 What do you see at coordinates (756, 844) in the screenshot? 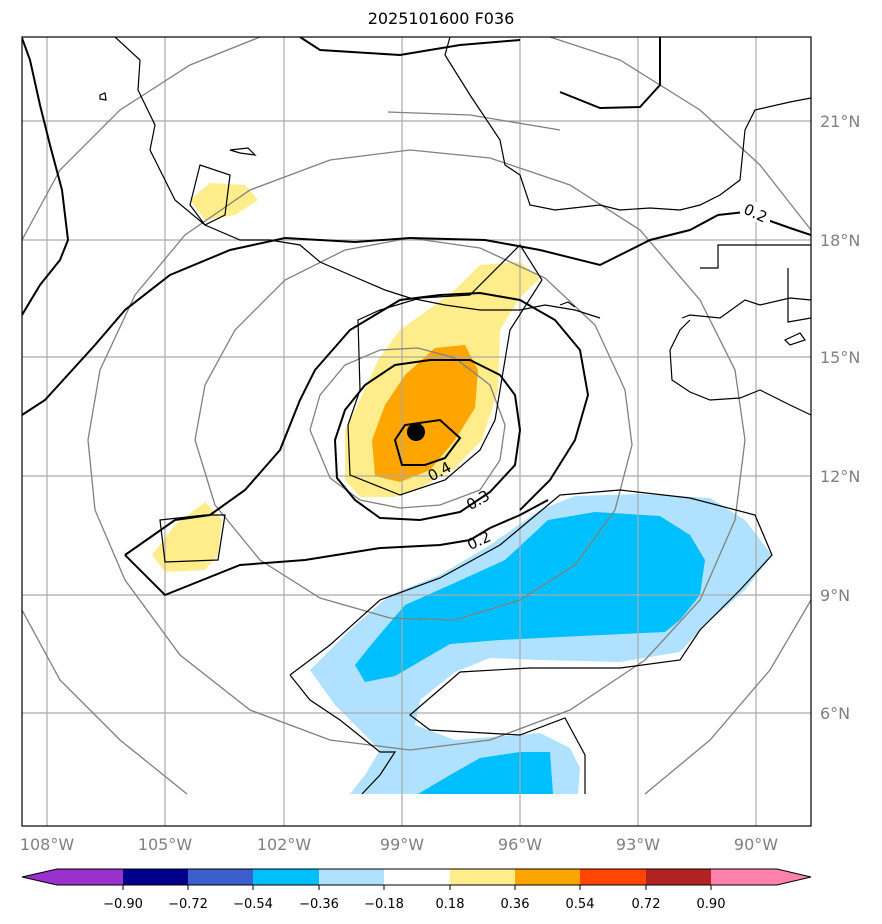
I see `lon-label-90w: 90°W` at bounding box center [756, 844].